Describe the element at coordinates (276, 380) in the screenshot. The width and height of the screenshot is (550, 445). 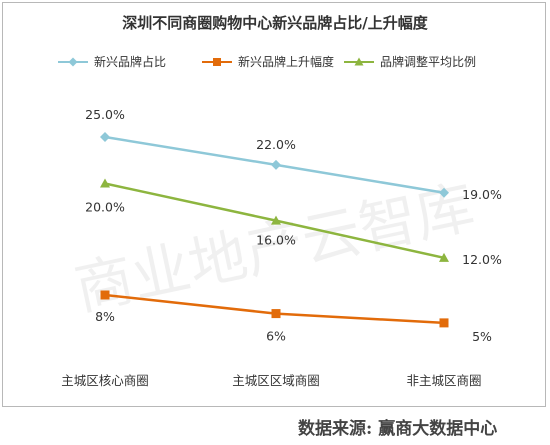
I see `category-label-2: 主城区区域商圈` at that location.